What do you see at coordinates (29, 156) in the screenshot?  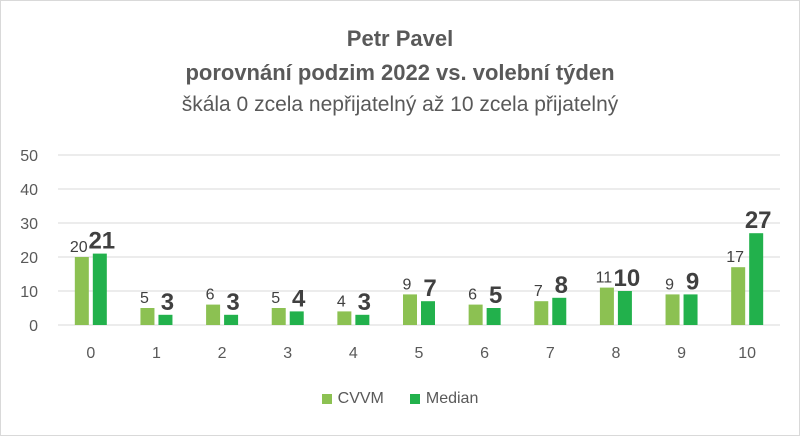 I see `y-tick-label: 50` at bounding box center [29, 156].